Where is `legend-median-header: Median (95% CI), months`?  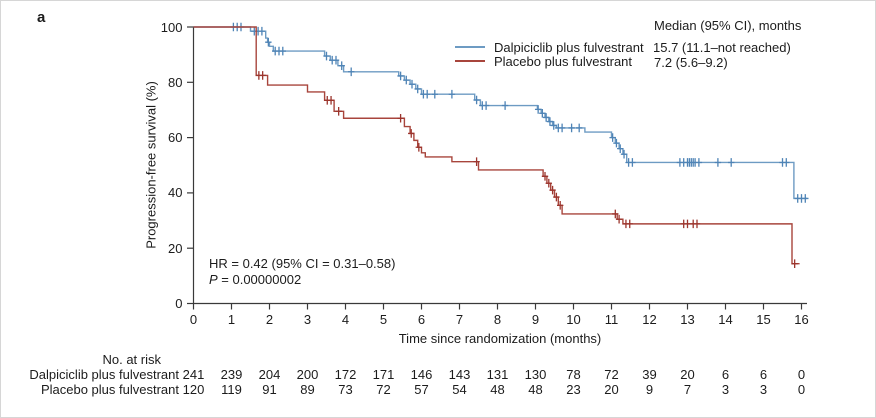
legend-median-header: Median (95% CI), months is located at coordinates (728, 25).